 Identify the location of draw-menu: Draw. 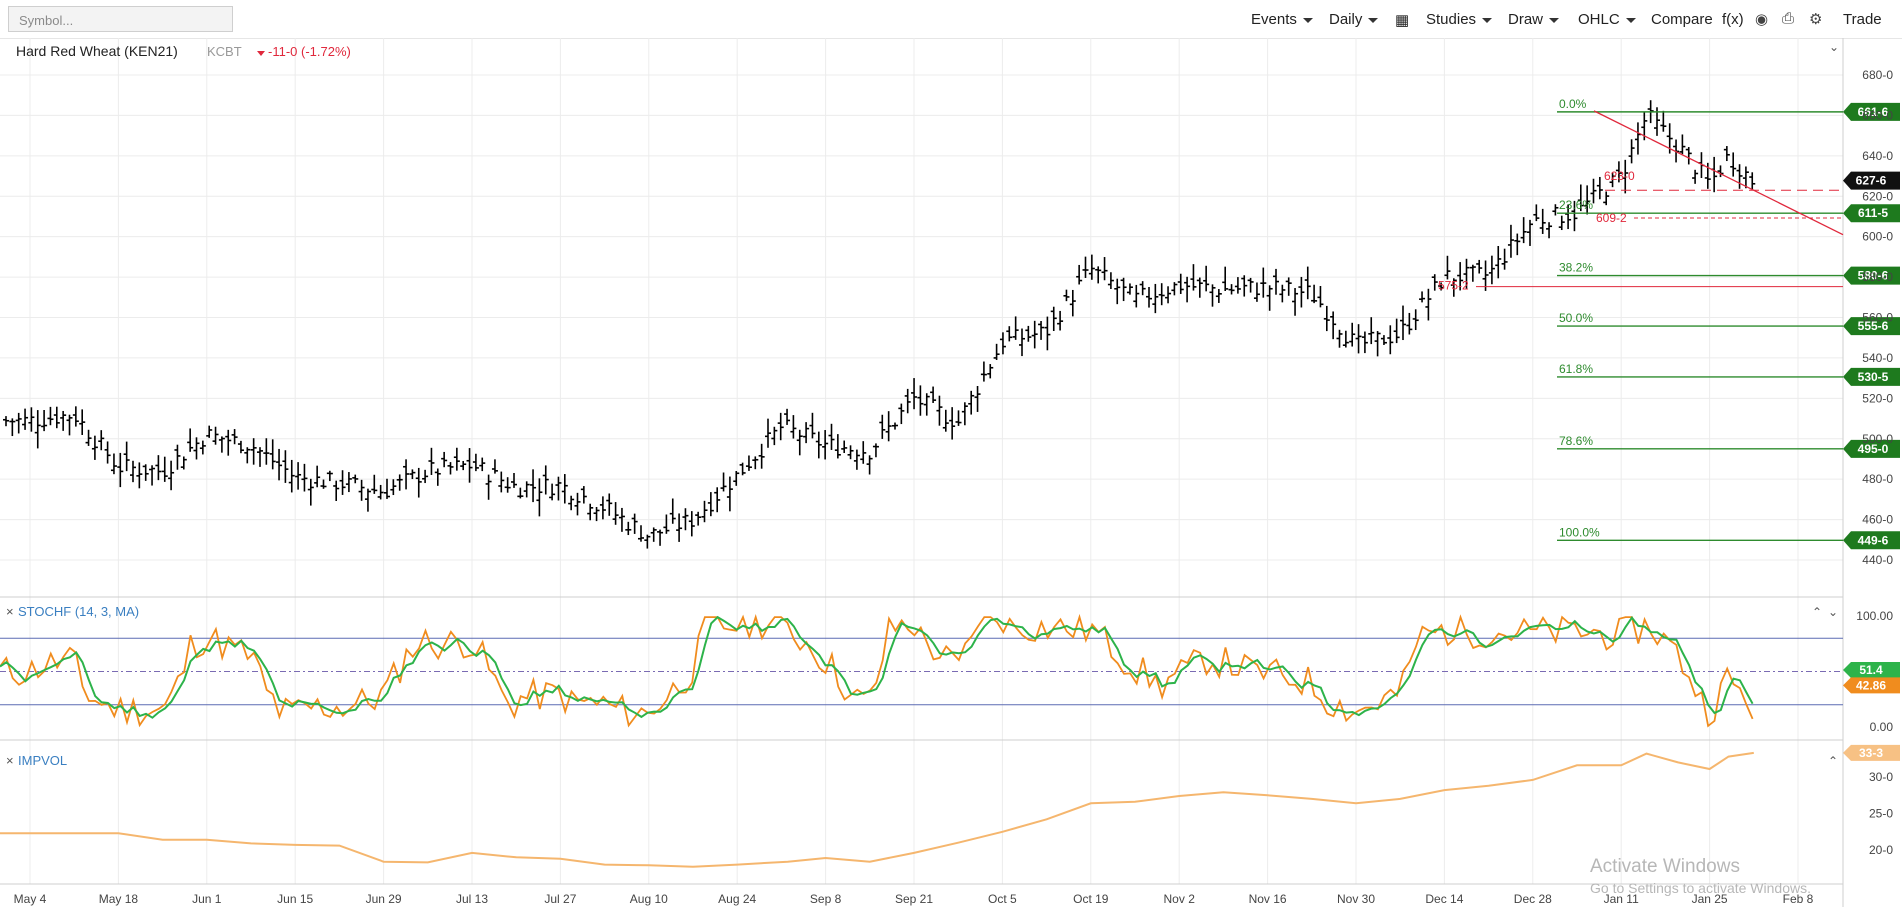
(1534, 19).